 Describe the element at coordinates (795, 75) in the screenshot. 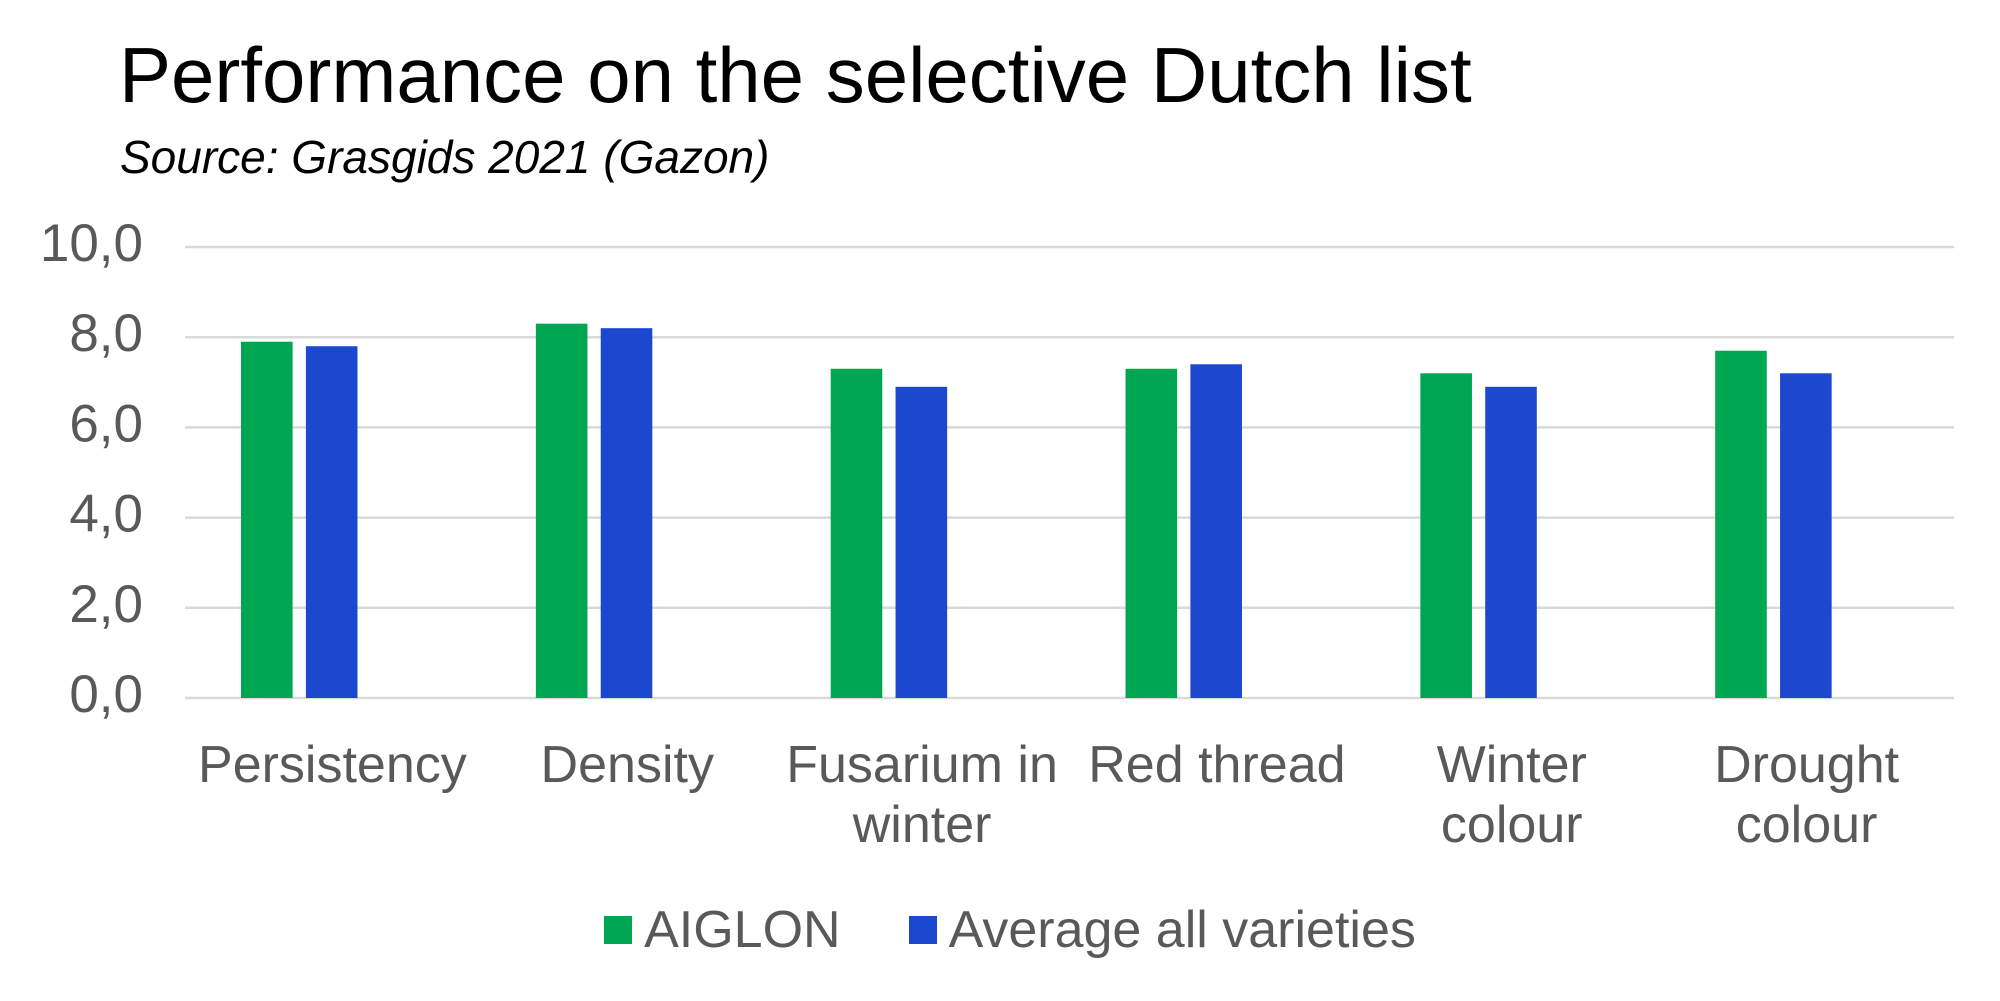

I see `chart-title: Performance on the selective Dutch list` at that location.